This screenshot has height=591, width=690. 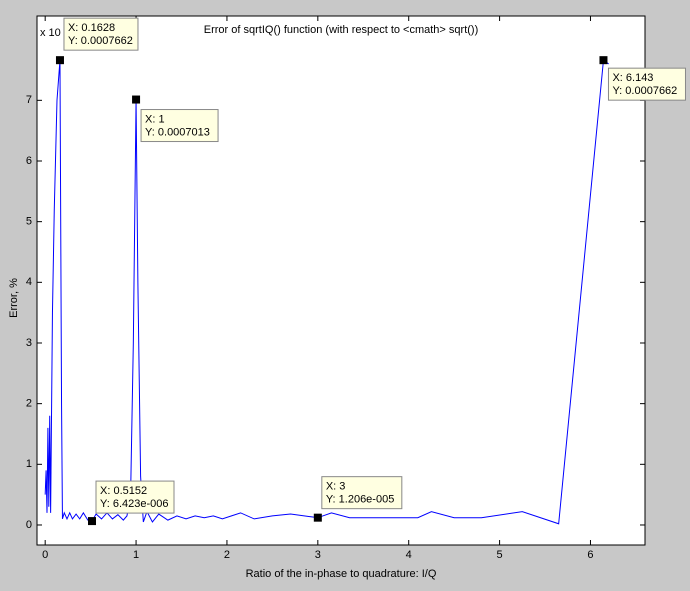 What do you see at coordinates (318, 555) in the screenshot?
I see `x-tick-label: 3` at bounding box center [318, 555].